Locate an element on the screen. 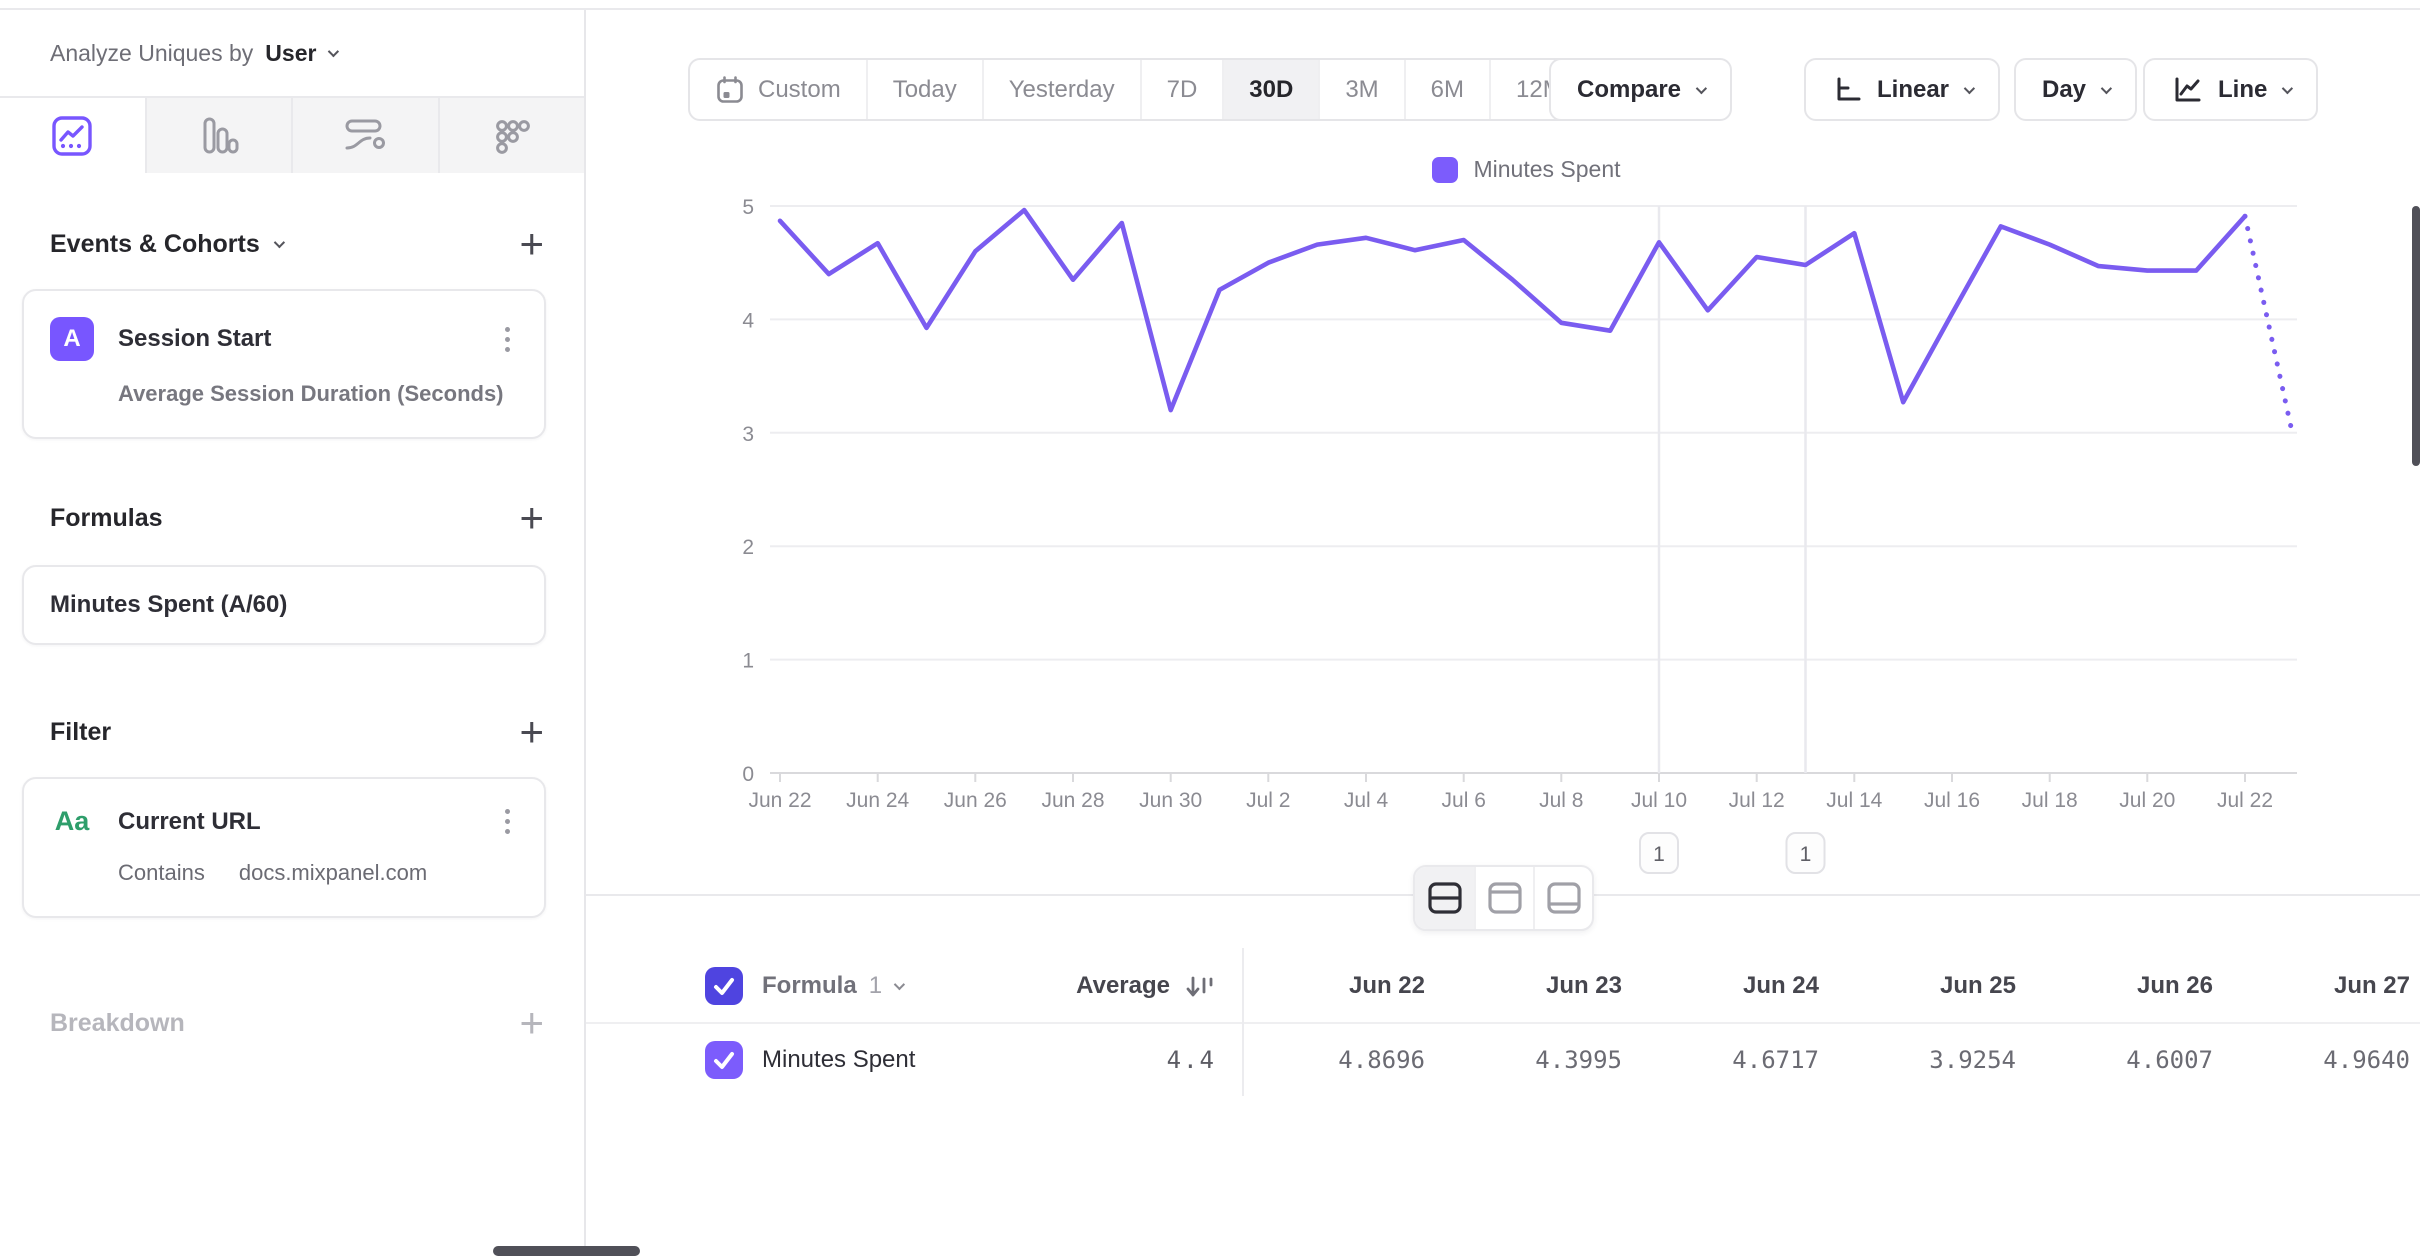 This screenshot has width=2420, height=1256. formulas-title: Formulas is located at coordinates (106, 517).